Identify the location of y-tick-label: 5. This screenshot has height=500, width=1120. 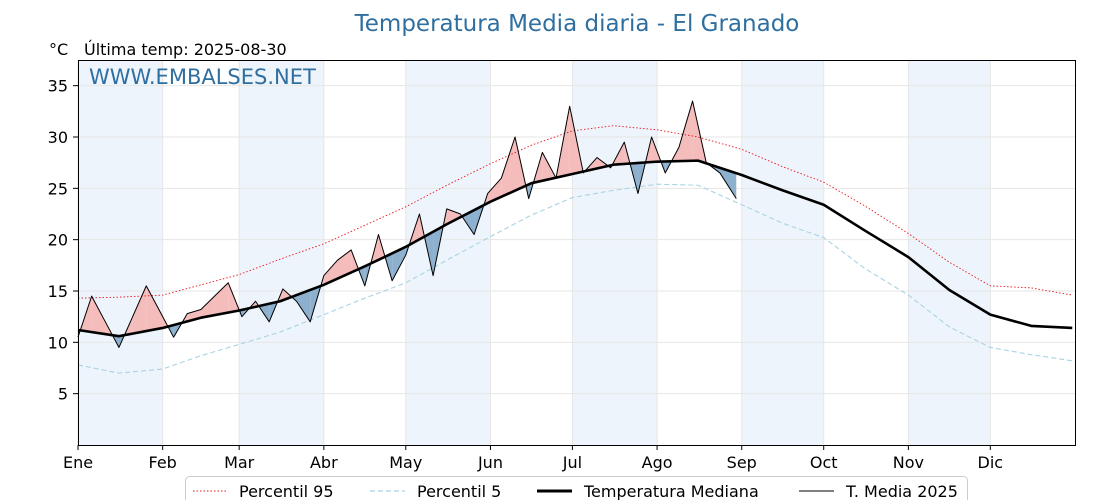
(63, 394).